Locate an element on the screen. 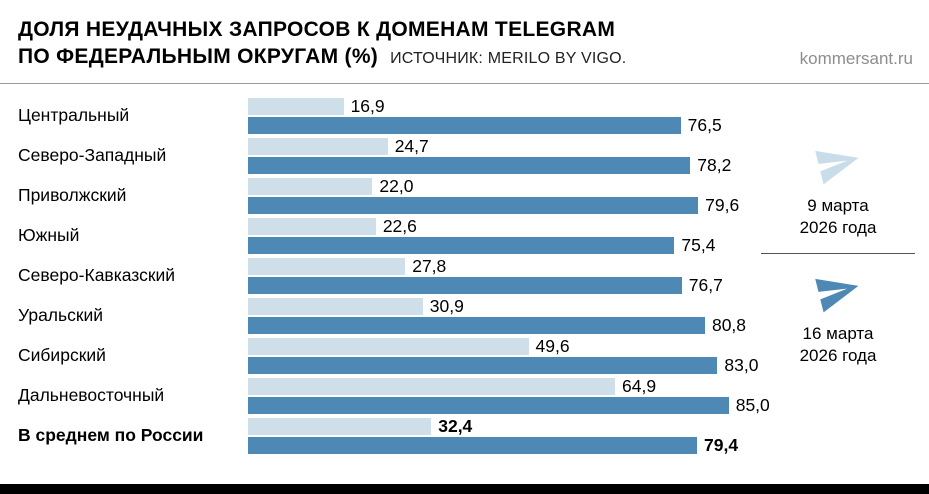  value-label-march16: 79,6 is located at coordinates (722, 204).